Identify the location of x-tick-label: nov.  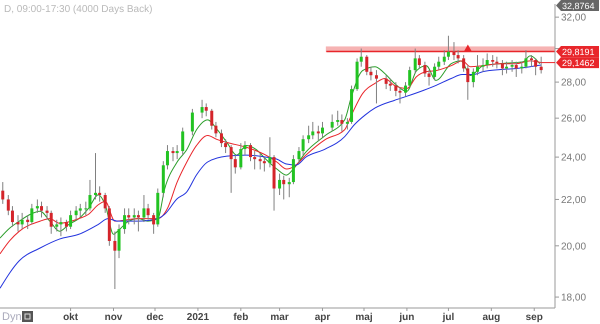
(113, 317).